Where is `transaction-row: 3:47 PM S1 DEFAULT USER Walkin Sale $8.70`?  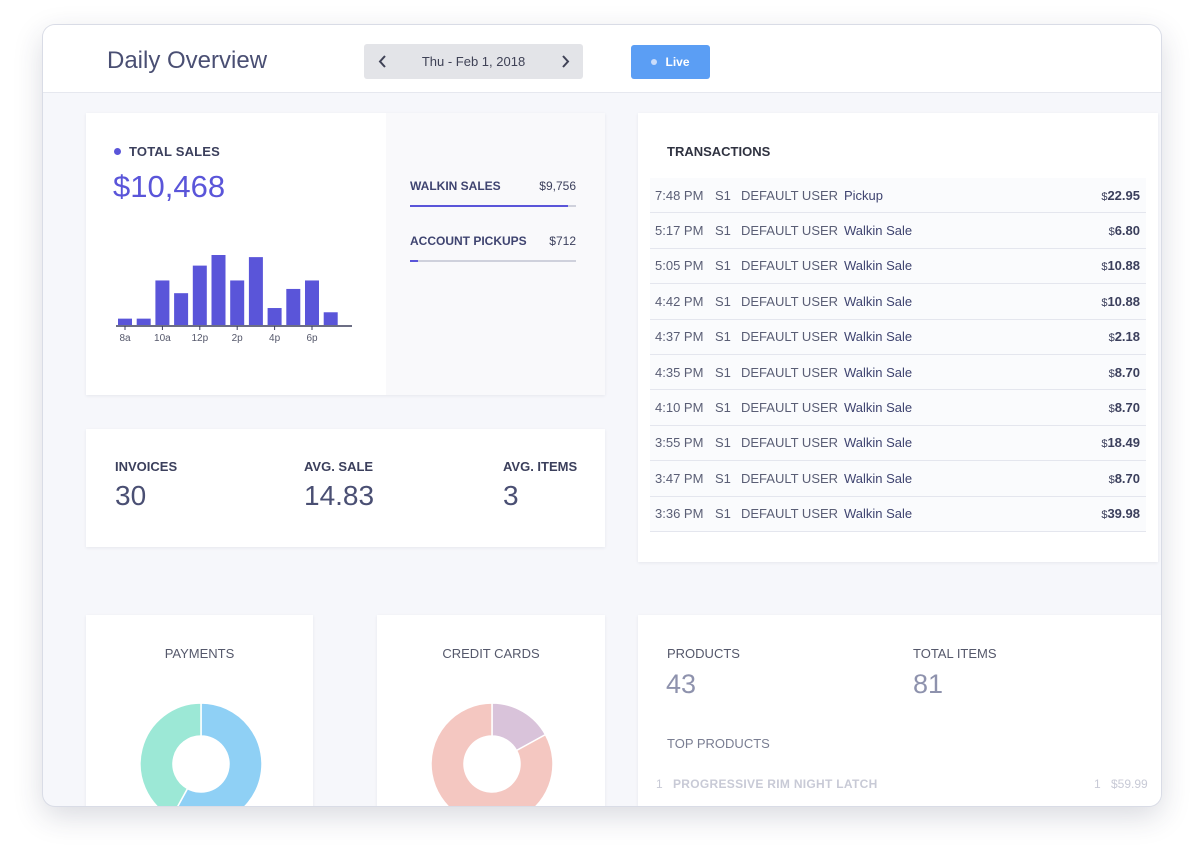 transaction-row: 3:47 PM S1 DEFAULT USER Walkin Sale $8.70 is located at coordinates (898, 479).